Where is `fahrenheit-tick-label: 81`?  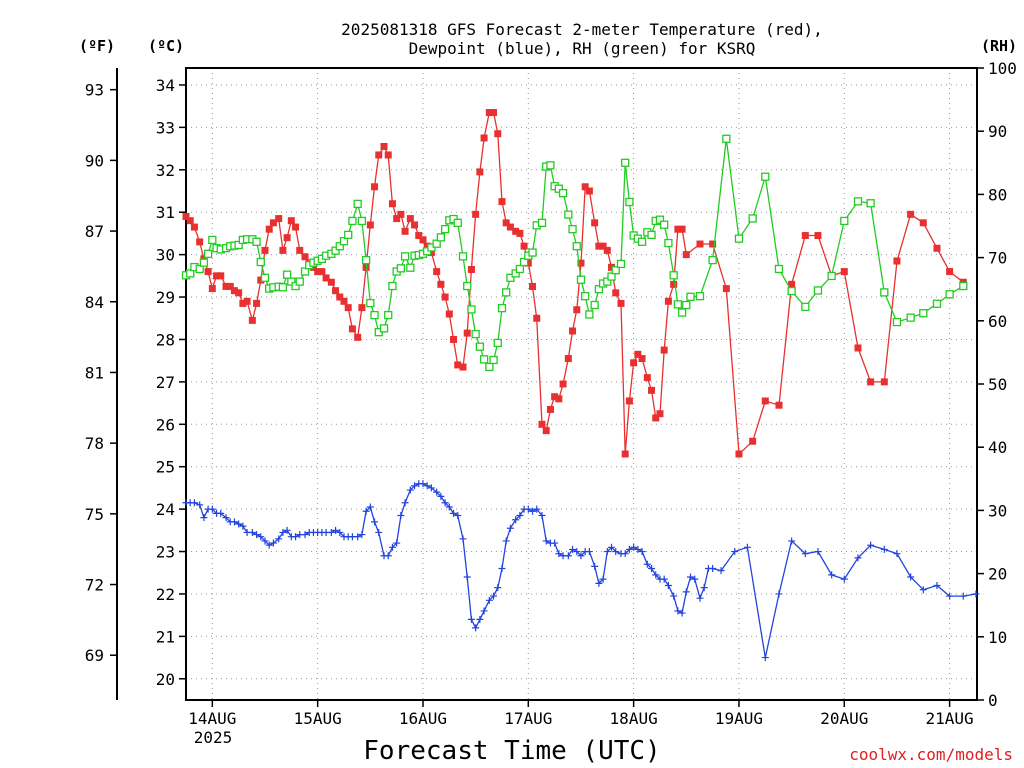
fahrenheit-tick-label: 81 is located at coordinates (94, 372).